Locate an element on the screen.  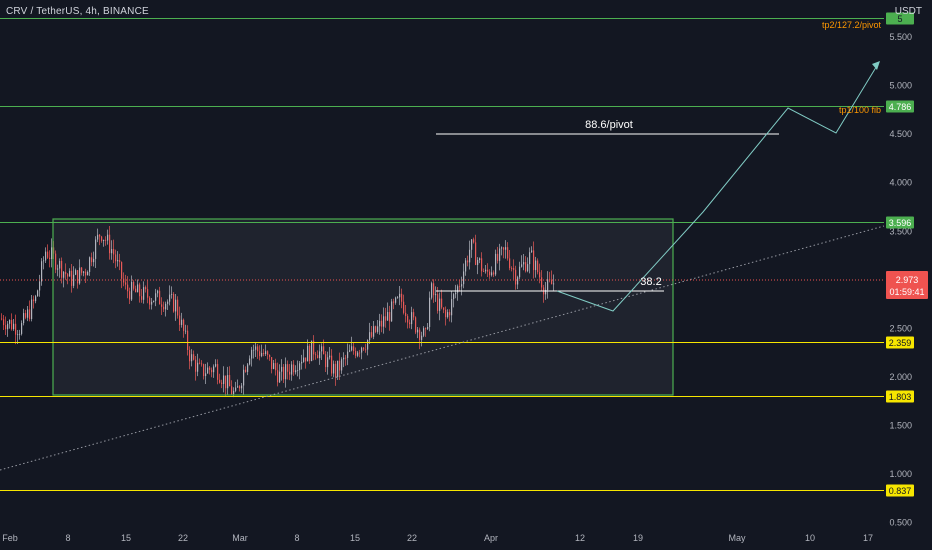
level-tag-label: 4.786 is located at coordinates (900, 107).